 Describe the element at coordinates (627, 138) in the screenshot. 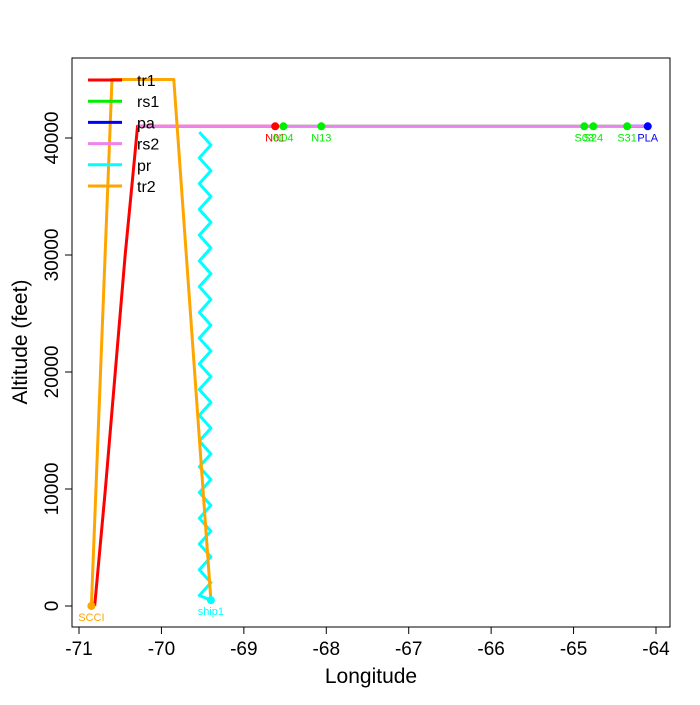

I see `point-label: S31` at that location.